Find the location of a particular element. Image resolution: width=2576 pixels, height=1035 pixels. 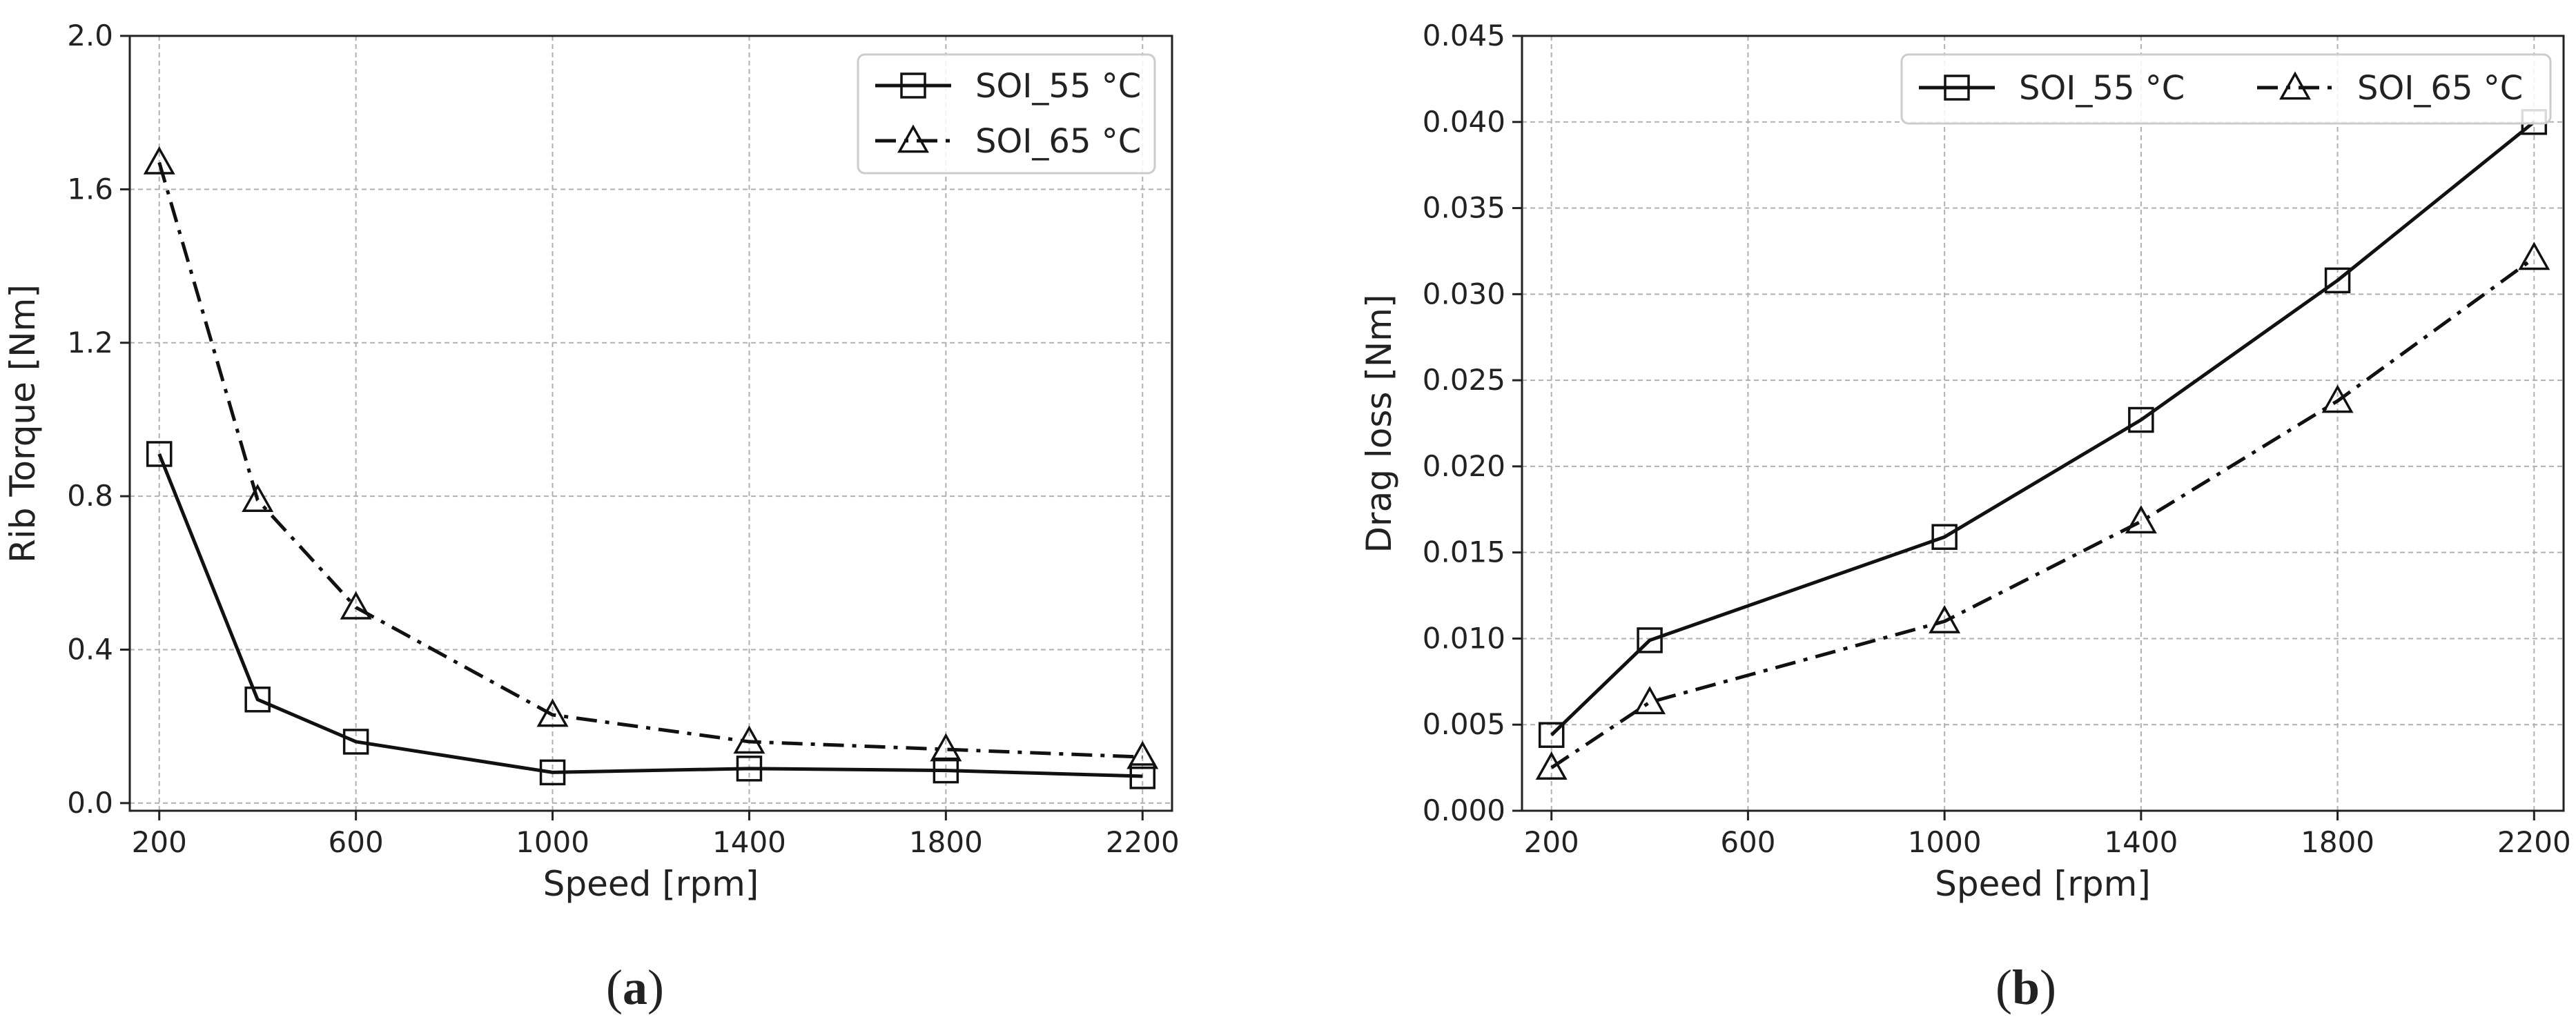

y-tick-label: 0.015 is located at coordinates (1464, 552).